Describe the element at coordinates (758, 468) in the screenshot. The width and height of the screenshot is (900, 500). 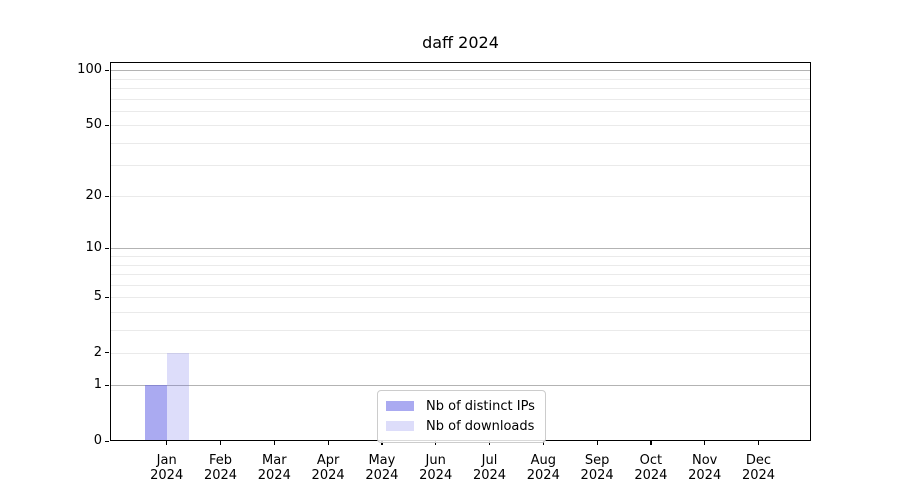
I see `x-tick-label-dec-2024: Dec 2024` at that location.